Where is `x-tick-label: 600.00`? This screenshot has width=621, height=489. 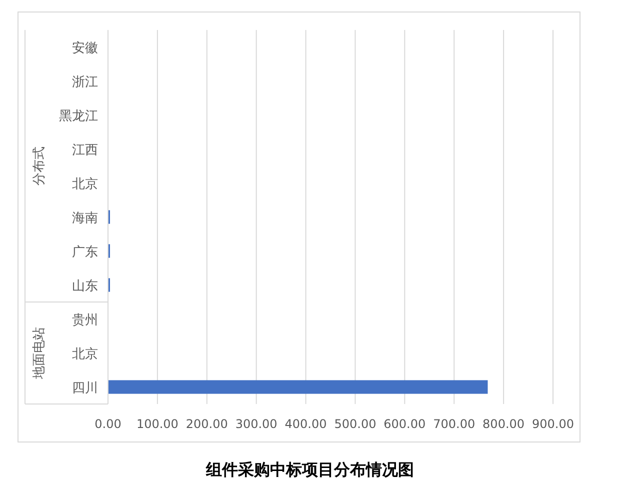
x-tick-label: 600.00 is located at coordinates (405, 424).